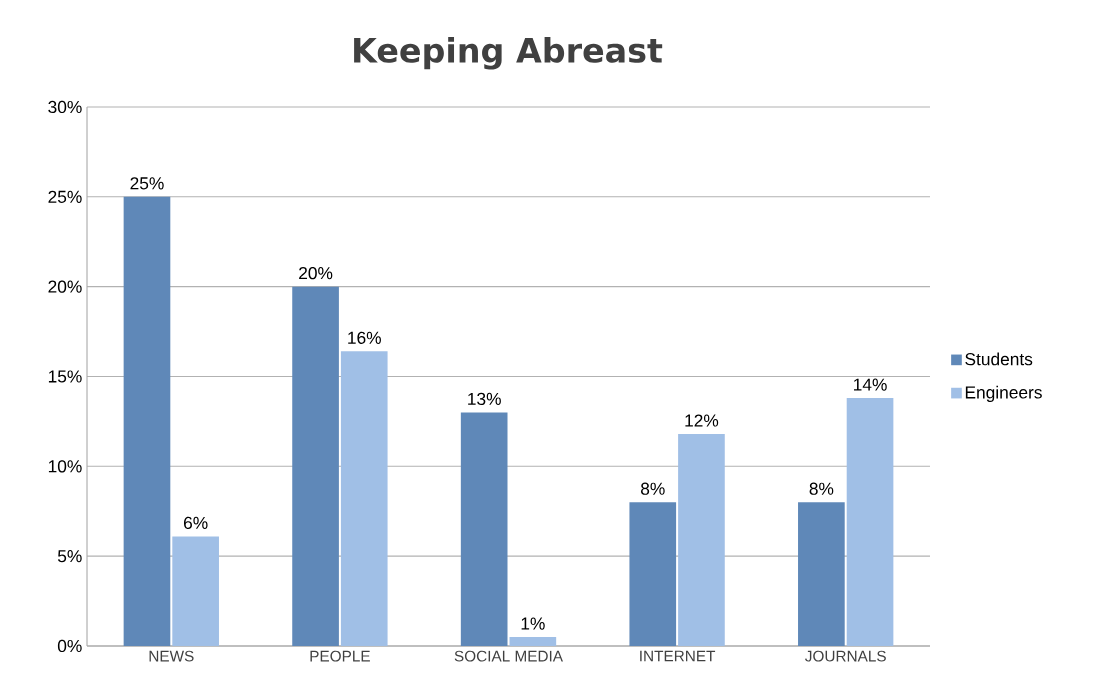 The image size is (1094, 698). I want to click on data-label: 13%, so click(484, 399).